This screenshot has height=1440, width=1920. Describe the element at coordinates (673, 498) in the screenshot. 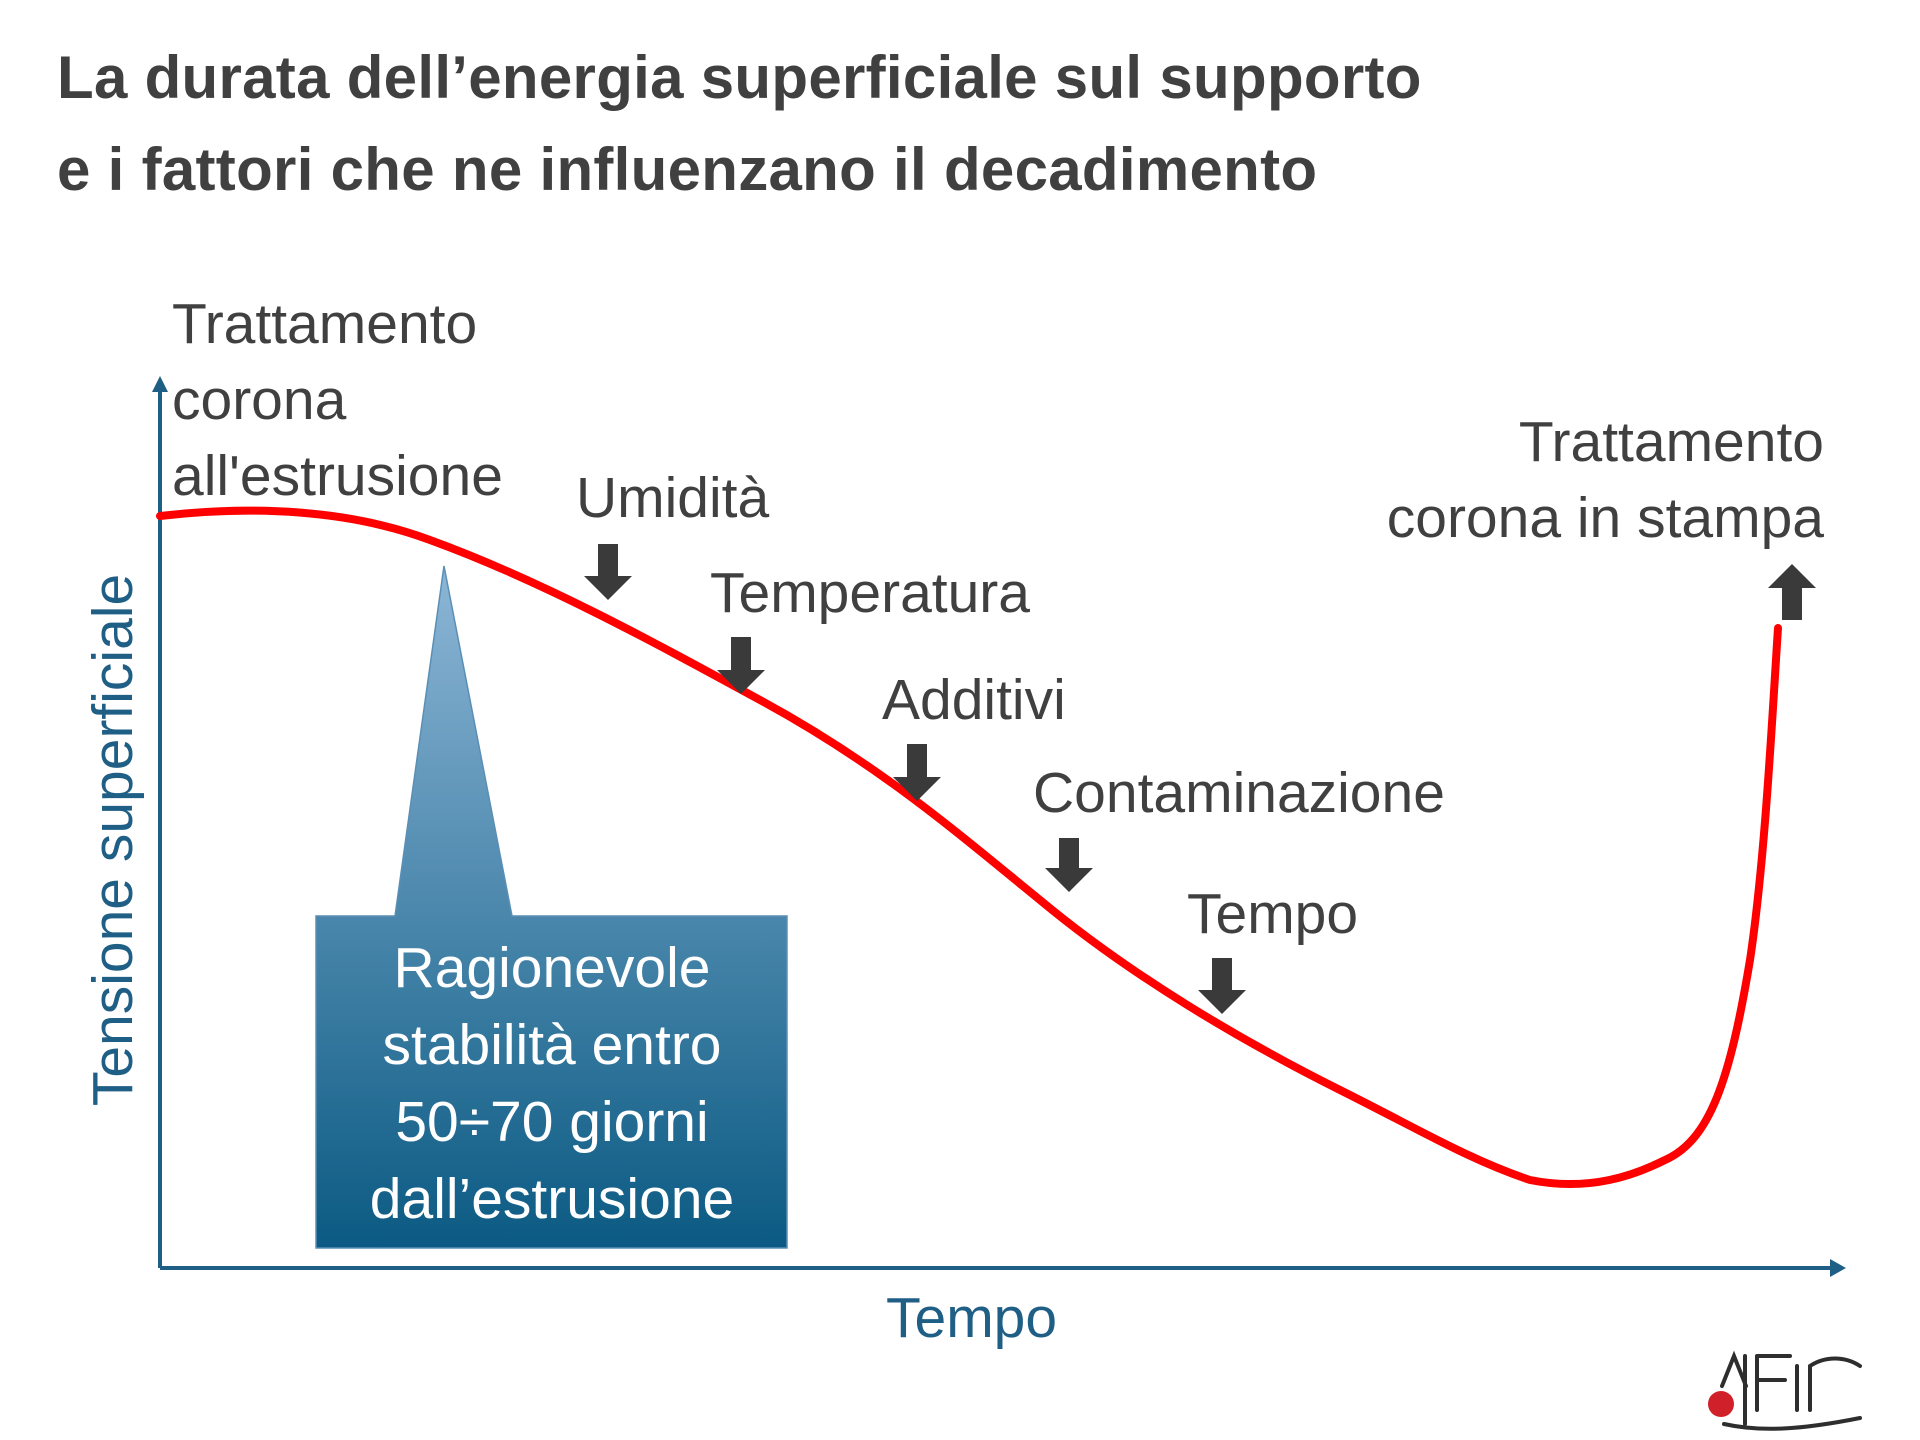

I see `factor-label: Umidità` at that location.